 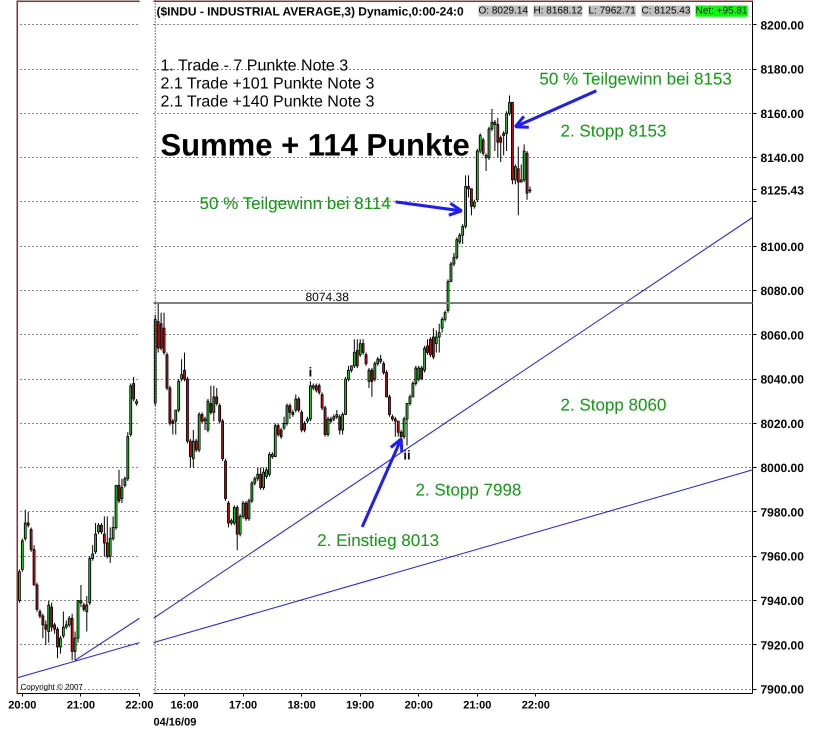 I want to click on annotation: 2. Einstieg 8013, so click(x=378, y=540).